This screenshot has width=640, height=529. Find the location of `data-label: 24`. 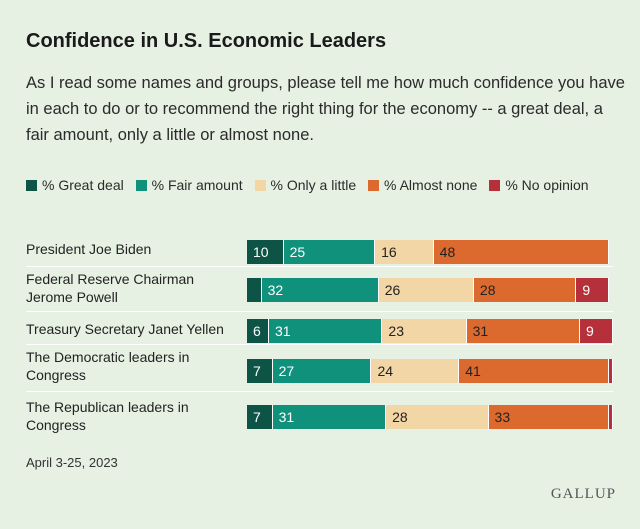

data-label: 24 is located at coordinates (385, 371).